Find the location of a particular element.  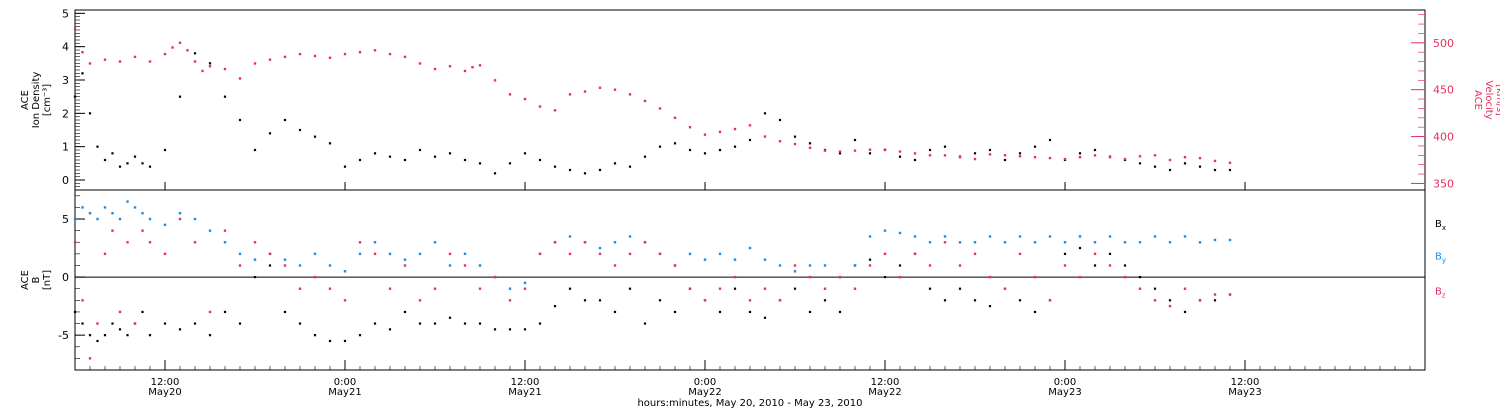

b-axis-label: ACE is located at coordinates (25, 280).